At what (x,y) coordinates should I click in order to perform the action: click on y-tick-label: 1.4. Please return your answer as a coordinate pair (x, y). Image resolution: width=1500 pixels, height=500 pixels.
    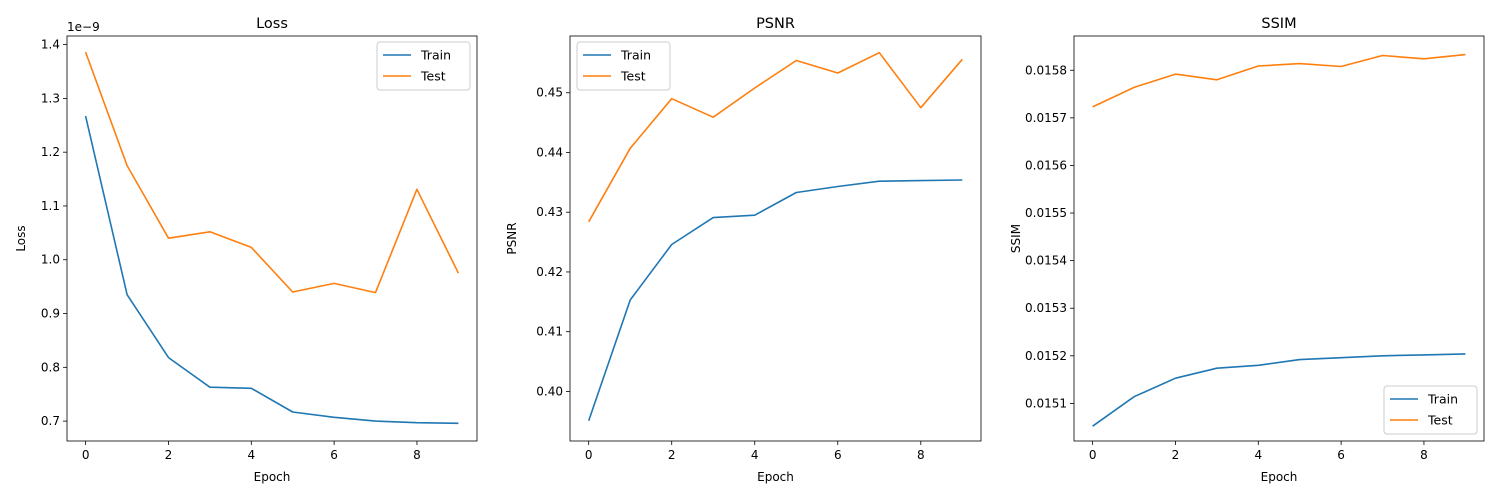
    Looking at the image, I should click on (50, 45).